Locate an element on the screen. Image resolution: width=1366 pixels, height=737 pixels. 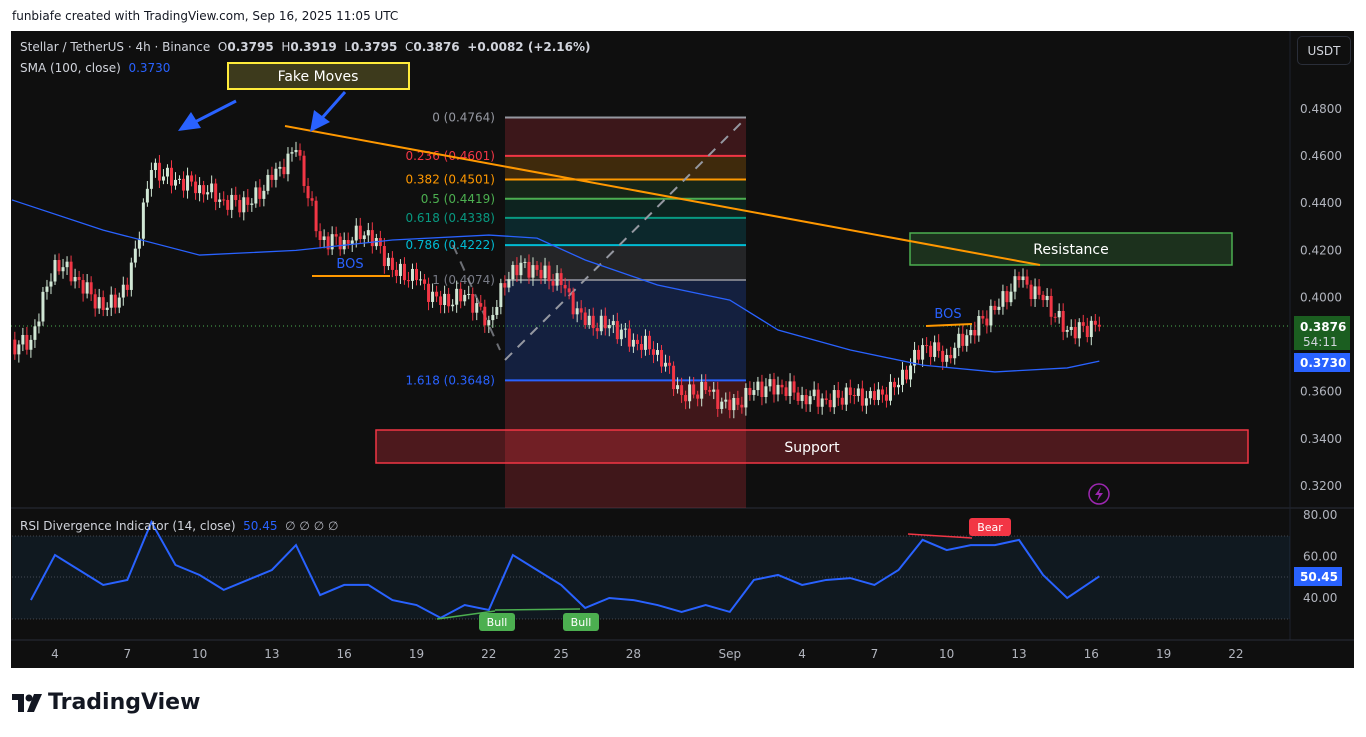
sma-legend-value: 0.3730 is located at coordinates (149, 68).